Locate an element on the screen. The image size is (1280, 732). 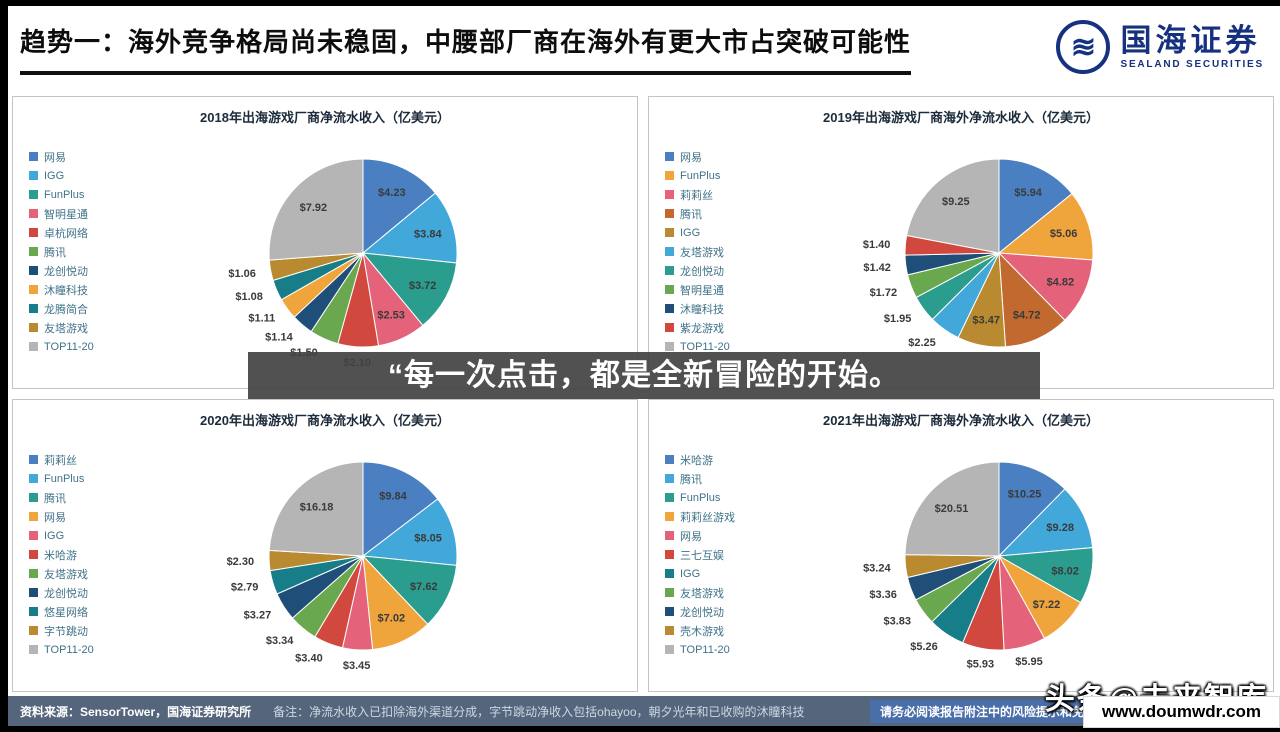
legend-label: 三七互娱 is located at coordinates (702, 555).